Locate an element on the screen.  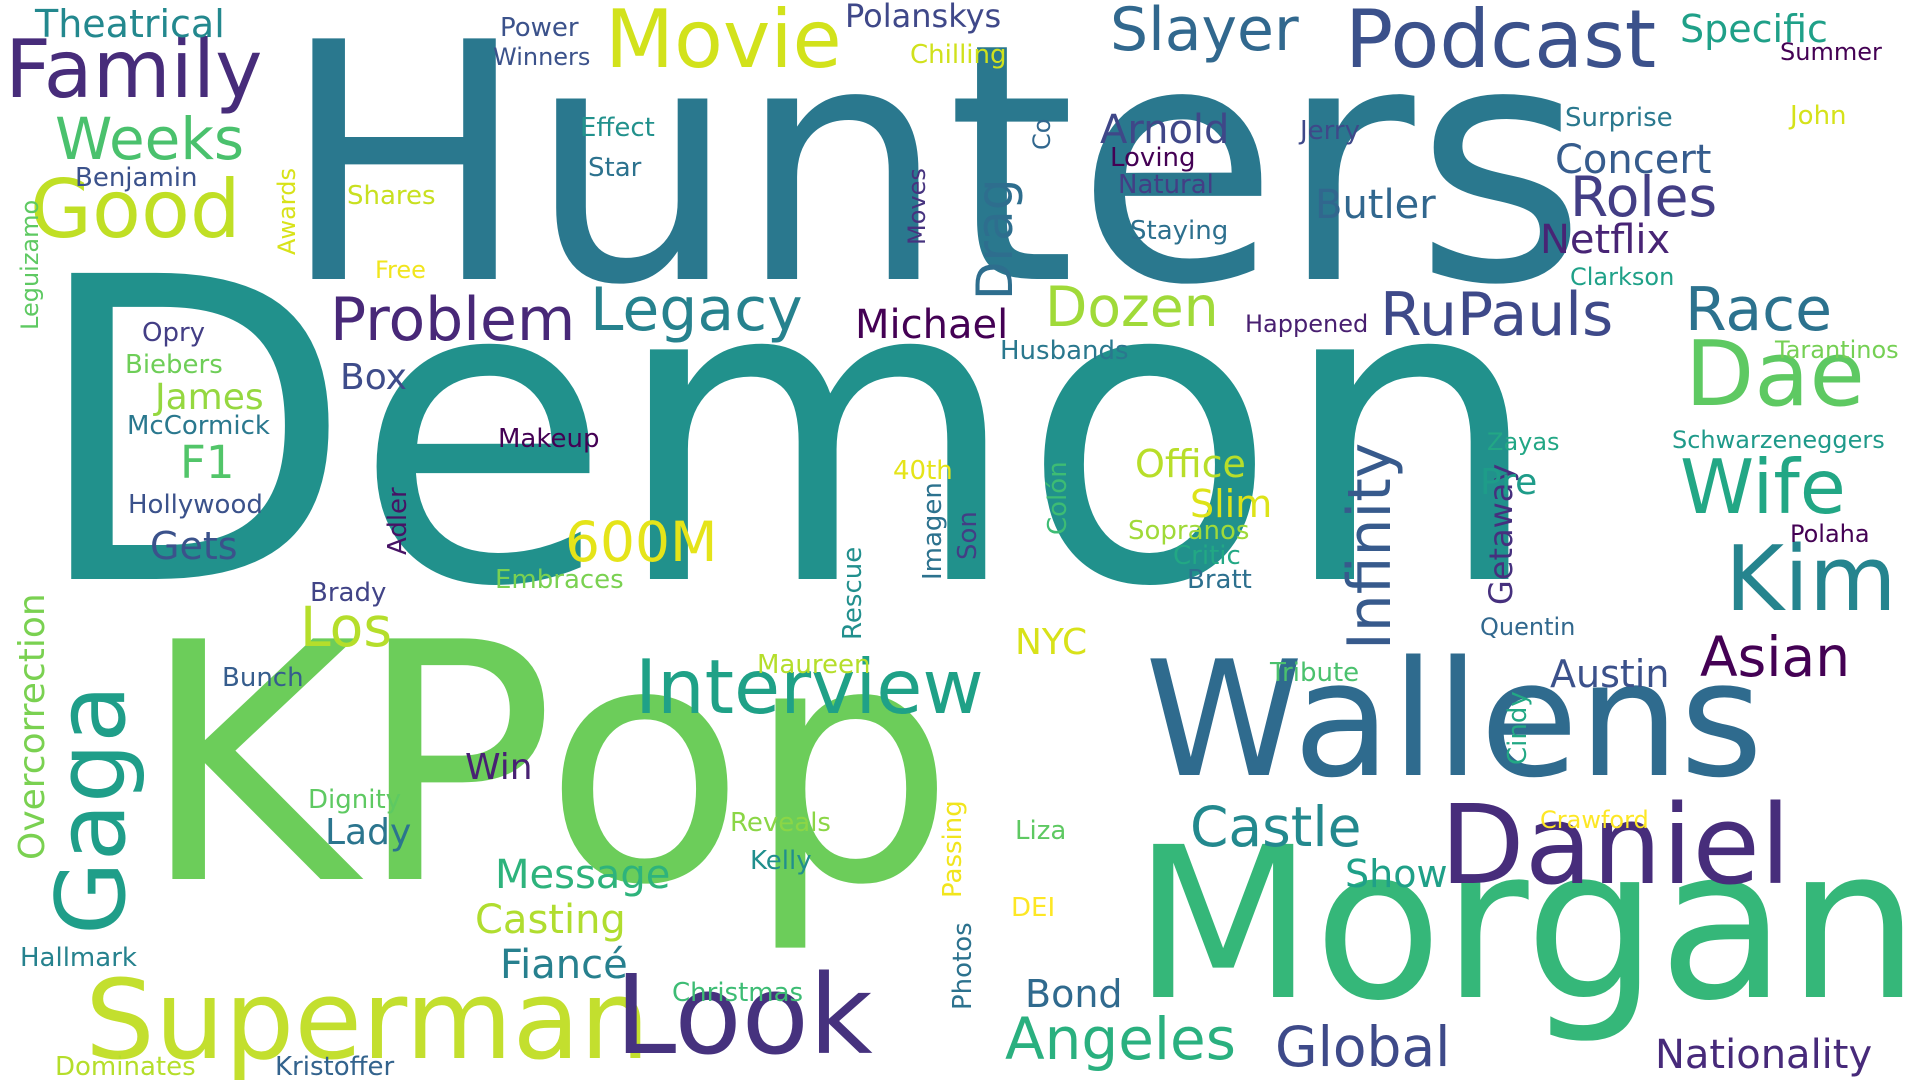
word-staying: Staying is located at coordinates (1179, 231).